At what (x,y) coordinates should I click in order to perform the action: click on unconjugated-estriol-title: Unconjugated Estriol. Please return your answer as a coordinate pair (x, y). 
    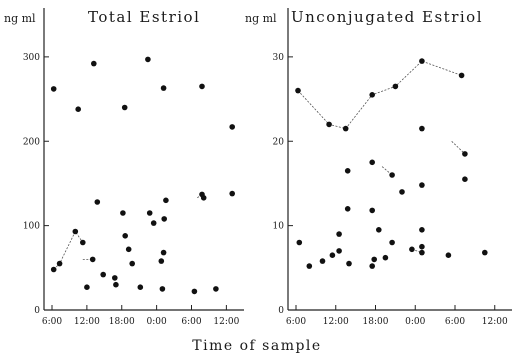
    Looking at the image, I should click on (387, 17).